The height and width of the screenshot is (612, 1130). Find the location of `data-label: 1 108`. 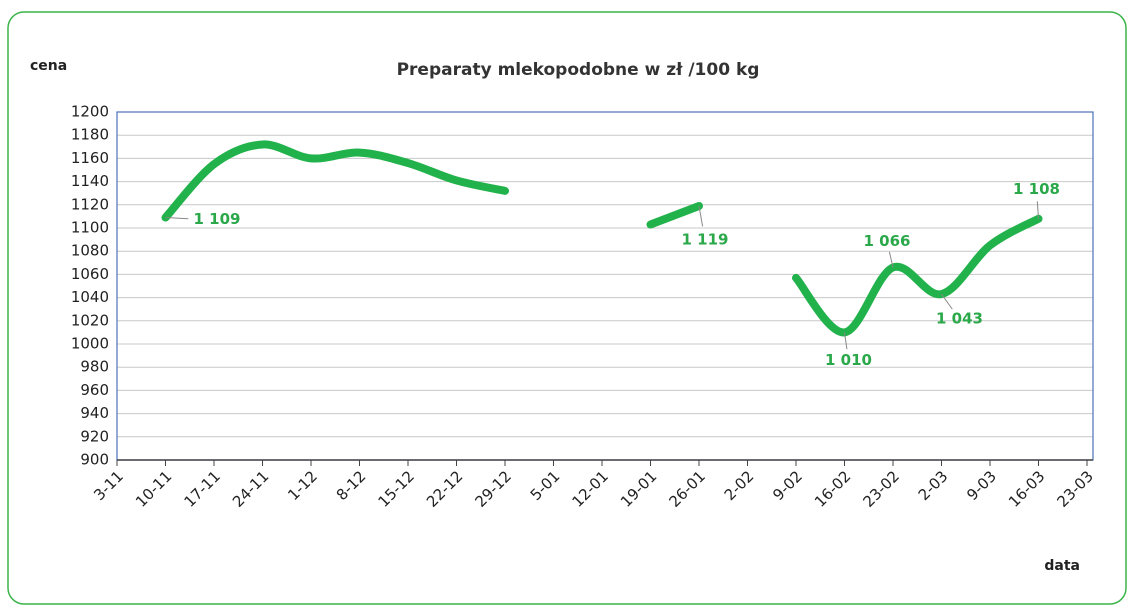

data-label: 1 108 is located at coordinates (1036, 189).